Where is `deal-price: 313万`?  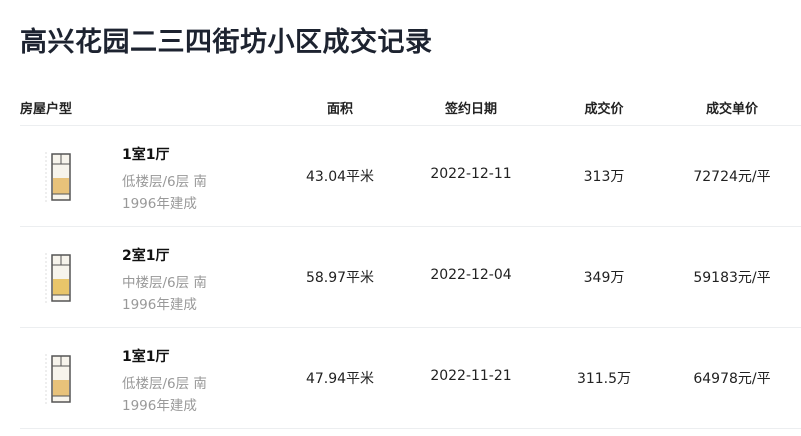
deal-price: 313万 is located at coordinates (604, 177).